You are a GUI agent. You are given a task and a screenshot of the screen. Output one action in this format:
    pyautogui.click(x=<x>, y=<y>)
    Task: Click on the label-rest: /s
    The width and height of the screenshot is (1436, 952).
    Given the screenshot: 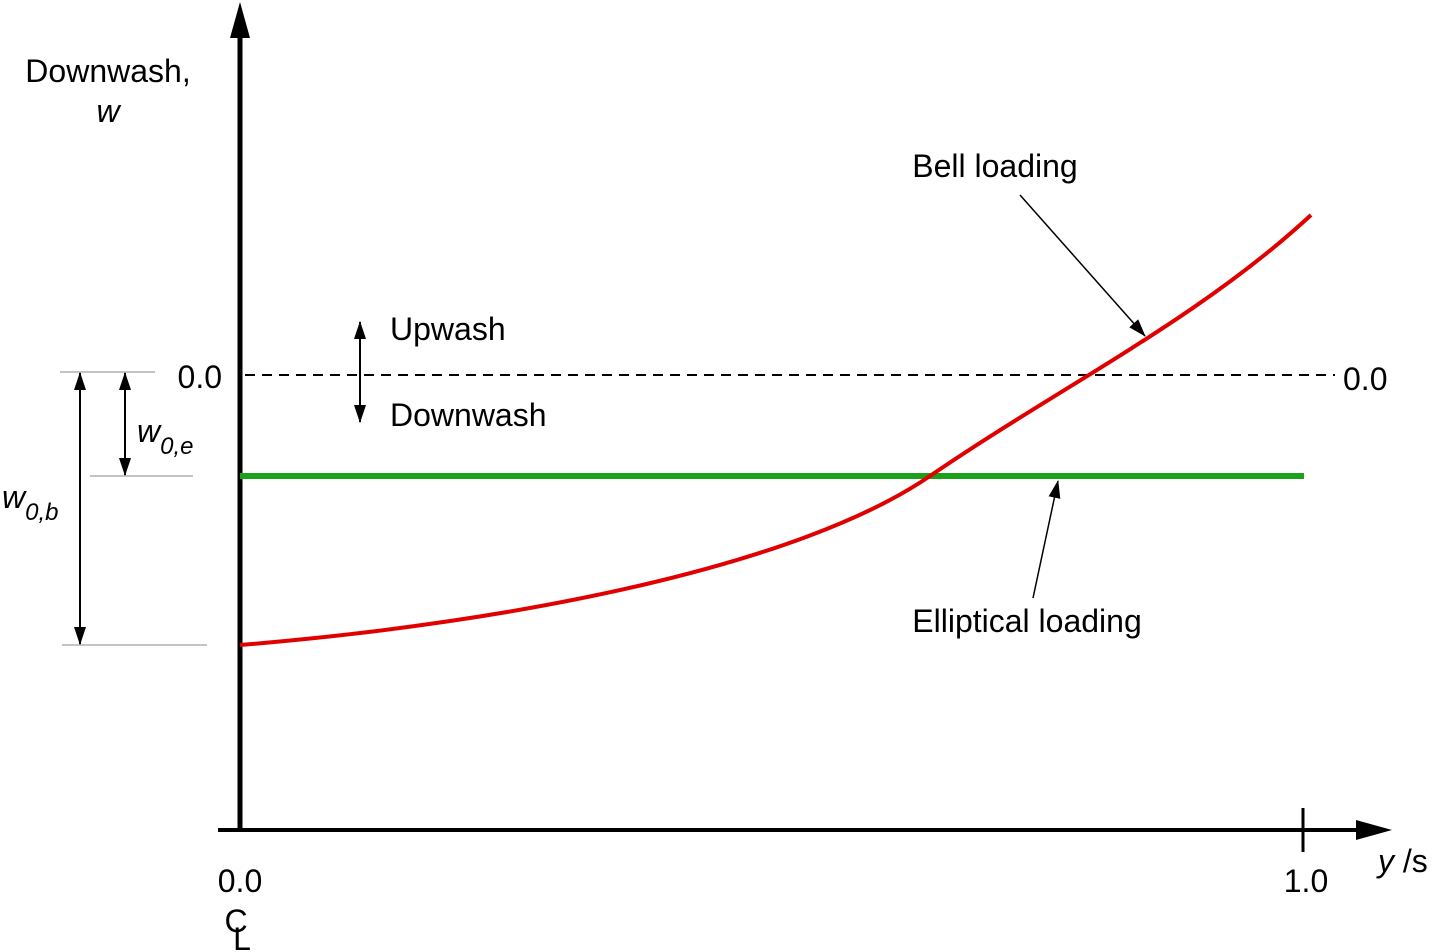 What is the action you would take?
    pyautogui.click(x=1411, y=861)
    